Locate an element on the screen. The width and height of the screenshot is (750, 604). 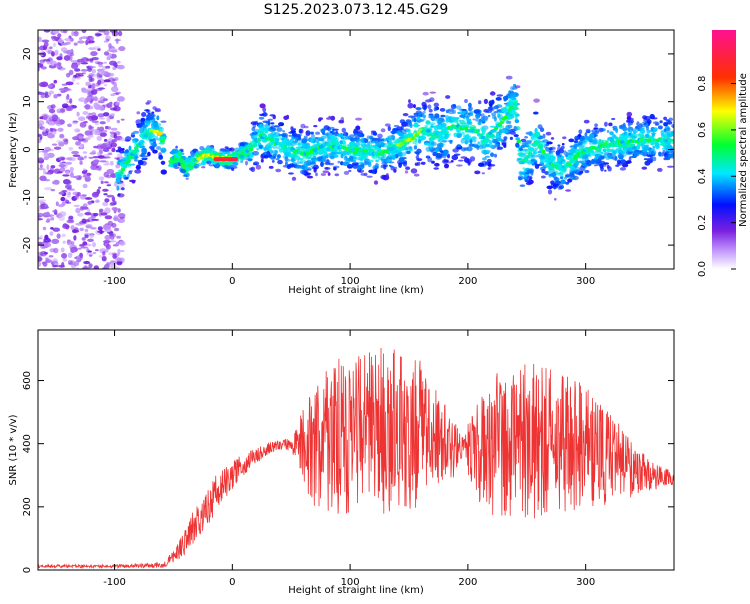
spectrogram-y-tick-label: -20 is located at coordinates (27, 245).